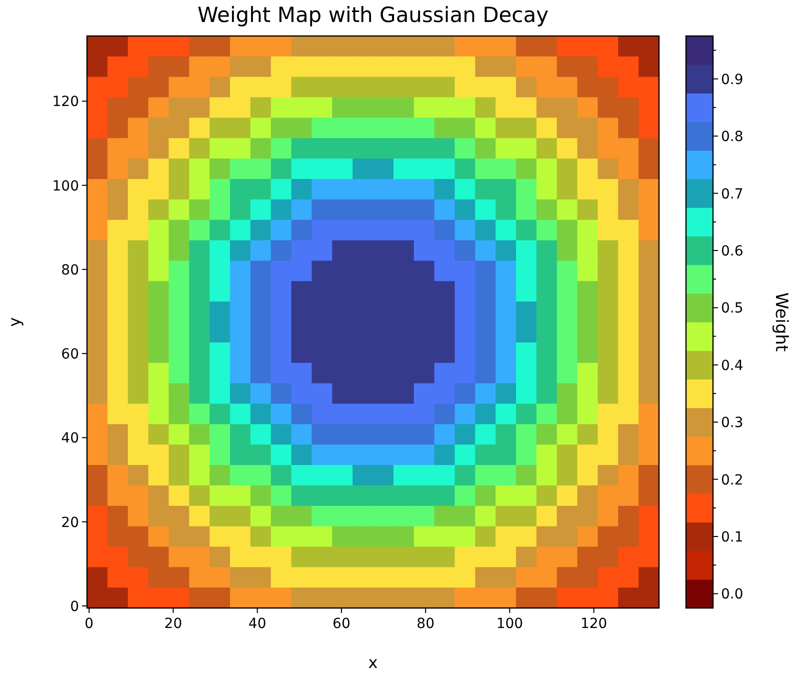 Image resolution: width=796 pixels, height=678 pixels. Describe the element at coordinates (373, 15) in the screenshot. I see `chart-title: Weight Map with Gaussian Decay` at that location.